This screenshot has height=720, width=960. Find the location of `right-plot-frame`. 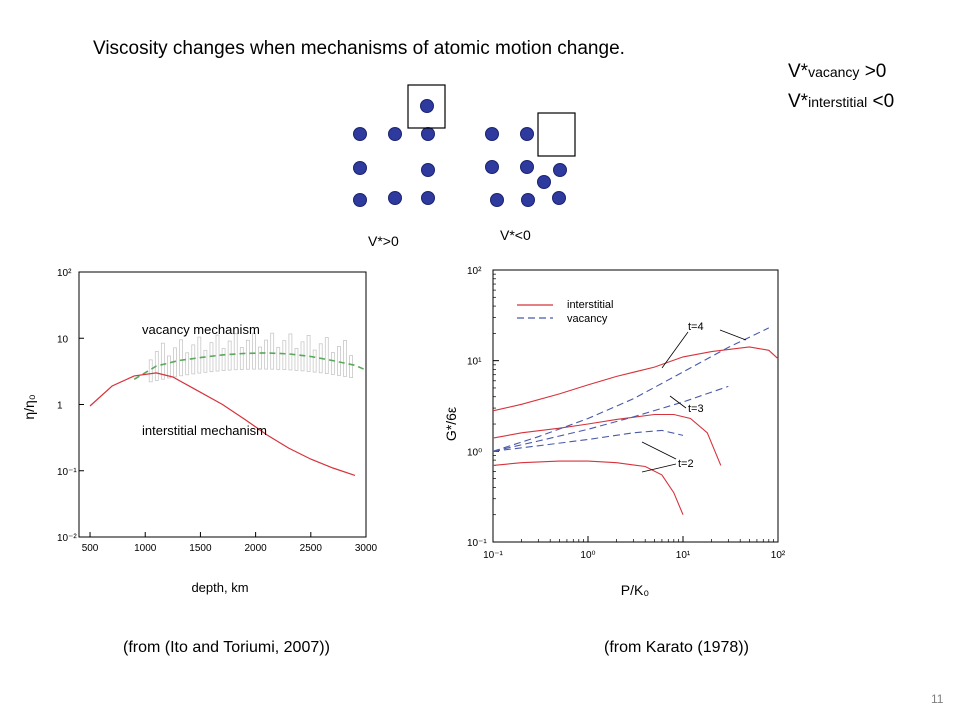

right-plot-frame is located at coordinates (635, 406).